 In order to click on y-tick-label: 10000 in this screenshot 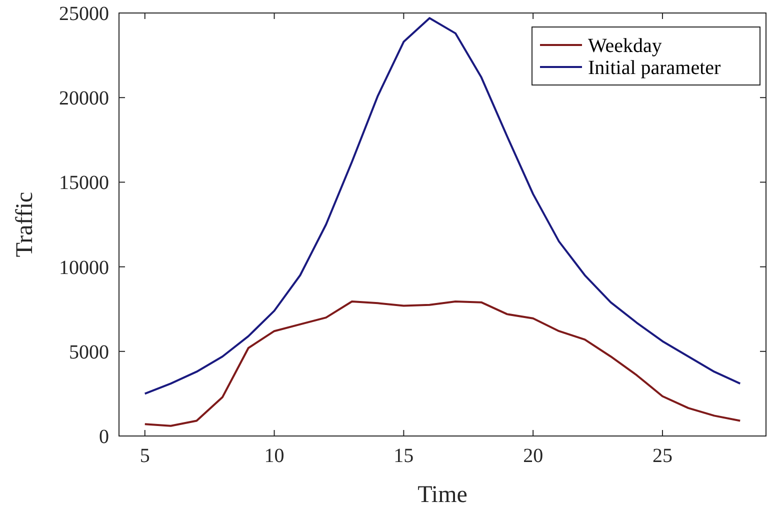, I will do `click(84, 267)`.